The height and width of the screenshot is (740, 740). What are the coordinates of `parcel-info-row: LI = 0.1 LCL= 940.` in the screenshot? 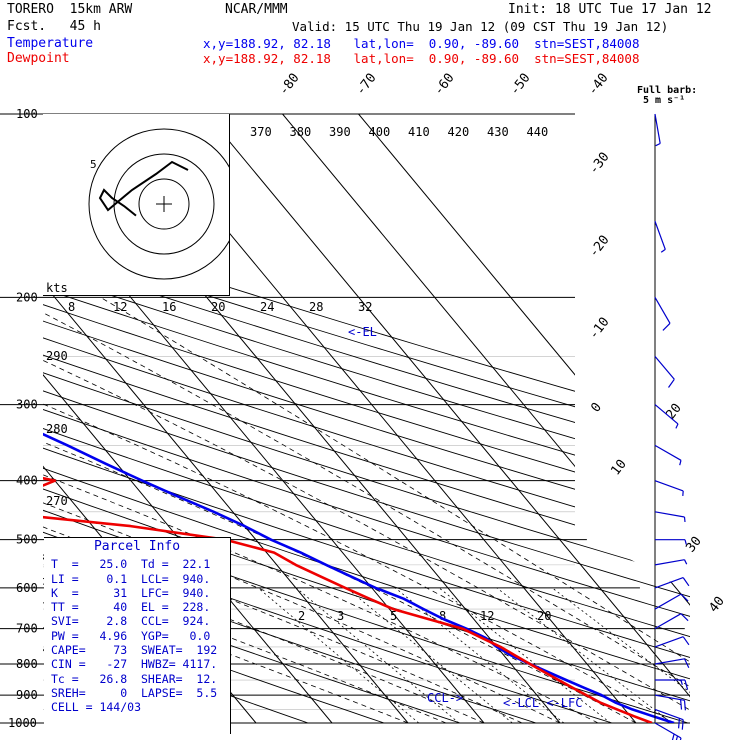 It's located at (131, 578).